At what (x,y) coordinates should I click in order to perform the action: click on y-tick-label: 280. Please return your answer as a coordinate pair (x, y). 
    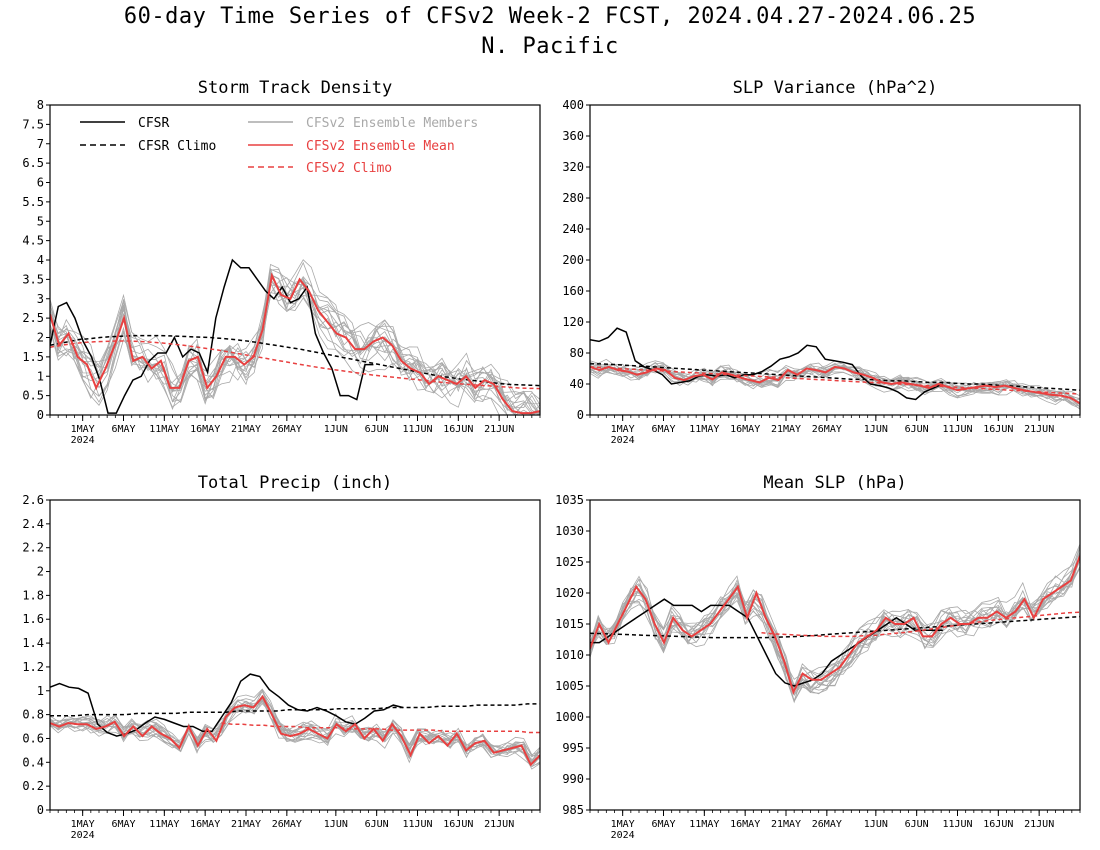
    Looking at the image, I should click on (573, 198).